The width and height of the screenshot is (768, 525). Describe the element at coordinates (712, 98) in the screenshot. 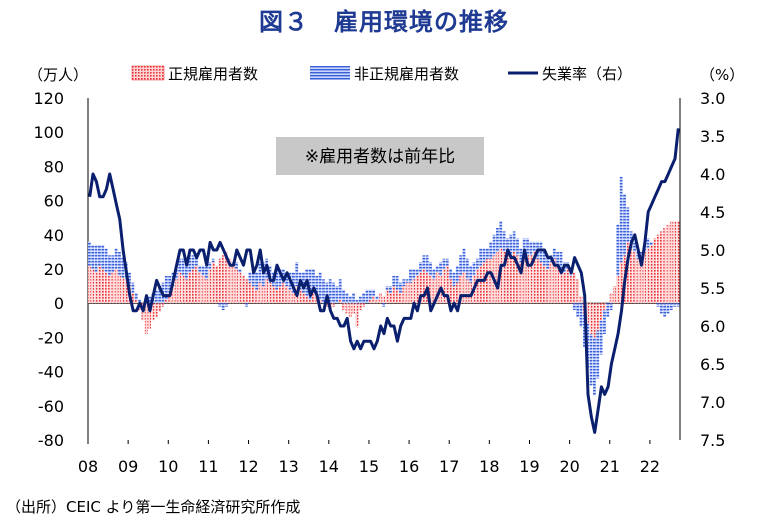

I see `y-right-tick-label: 3.0` at that location.